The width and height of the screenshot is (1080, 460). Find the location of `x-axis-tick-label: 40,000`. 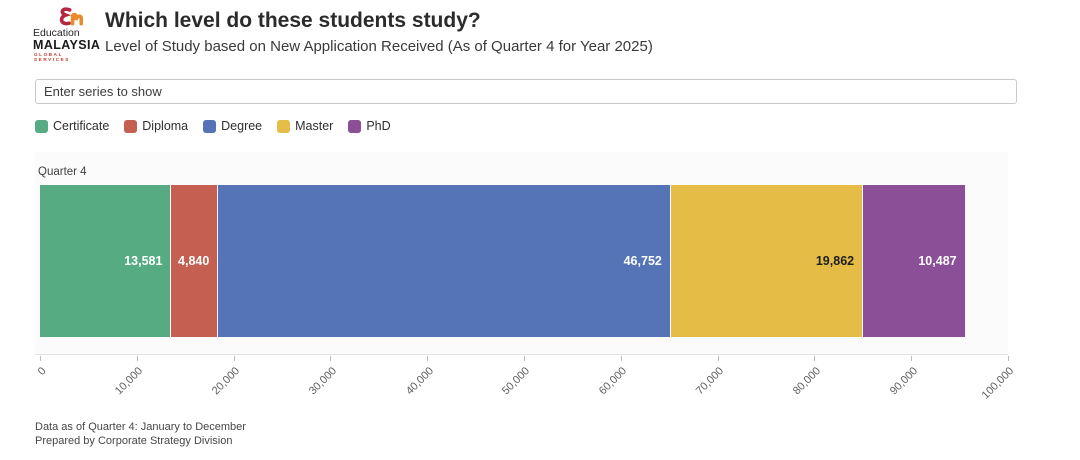

x-axis-tick-label: 40,000 is located at coordinates (419, 381).